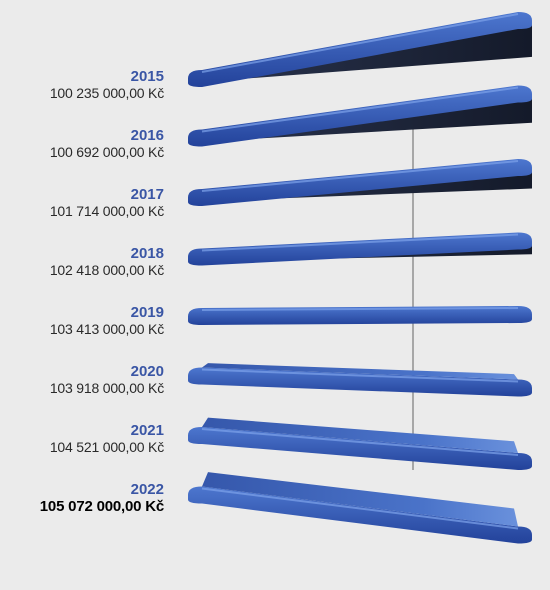 The image size is (550, 590). I want to click on slab-2015, so click(360, 49).